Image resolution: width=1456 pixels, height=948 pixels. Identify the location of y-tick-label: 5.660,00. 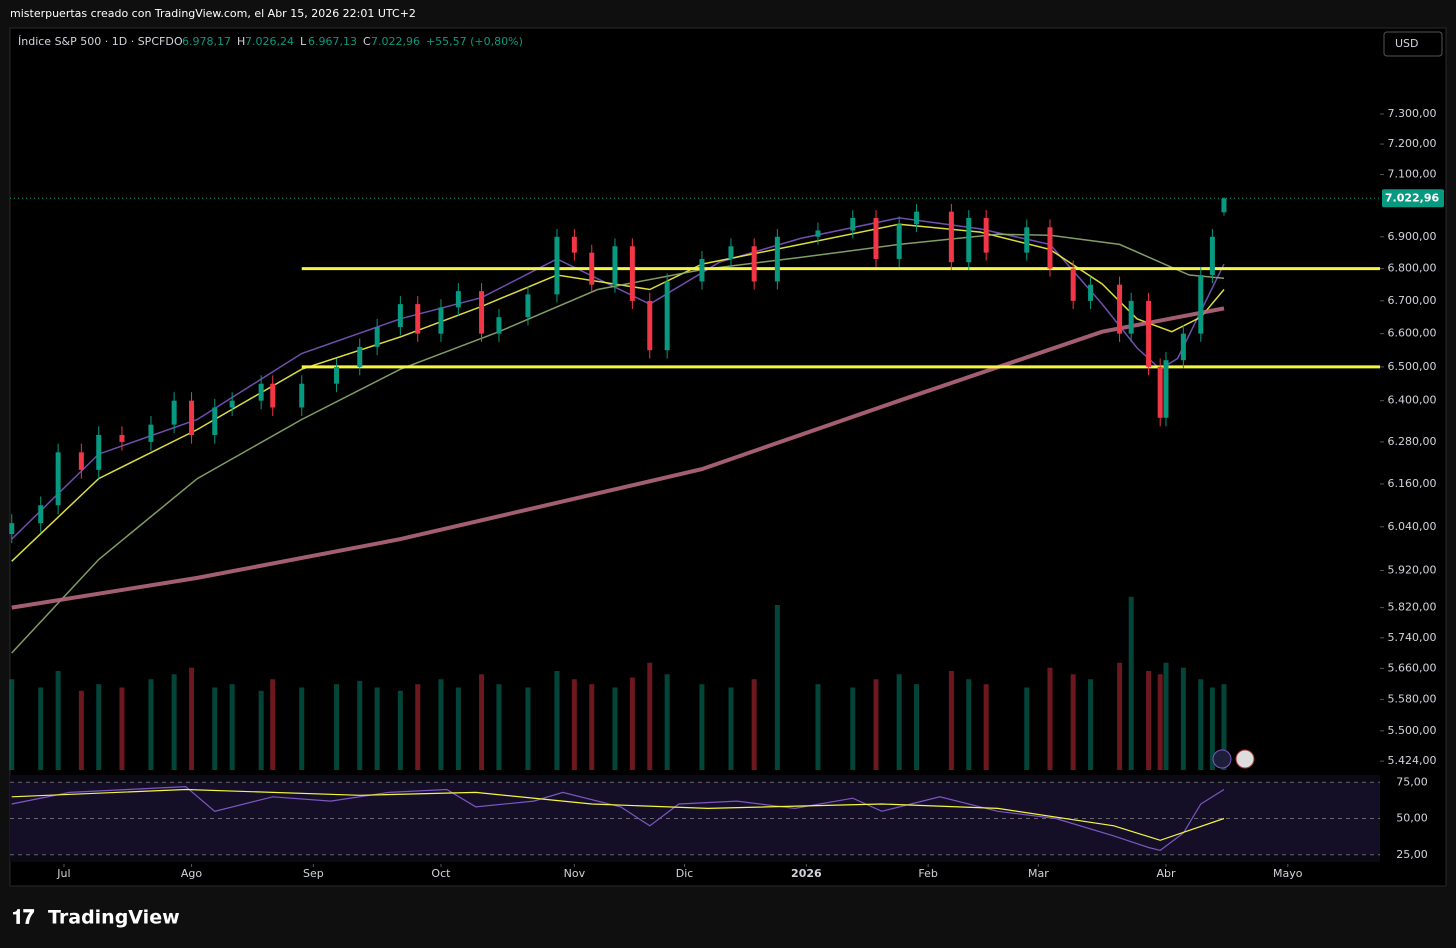
(1412, 667).